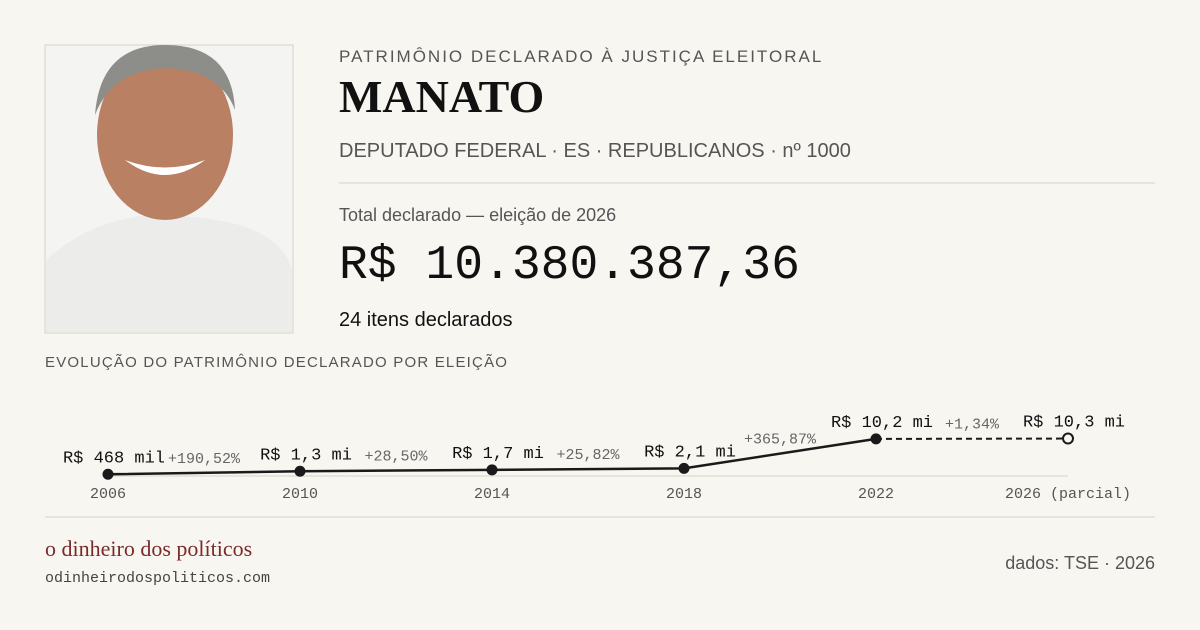 This screenshot has width=1200, height=630. What do you see at coordinates (204, 459) in the screenshot?
I see `change-label: +190,52%` at bounding box center [204, 459].